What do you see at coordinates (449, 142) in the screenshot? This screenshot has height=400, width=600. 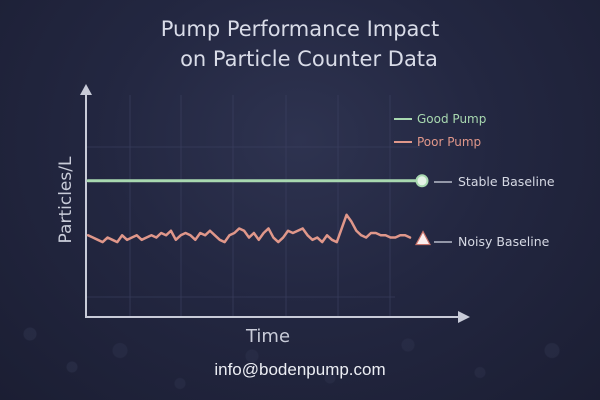 I see `legend-poor-pump-label: Poor Pump` at bounding box center [449, 142].